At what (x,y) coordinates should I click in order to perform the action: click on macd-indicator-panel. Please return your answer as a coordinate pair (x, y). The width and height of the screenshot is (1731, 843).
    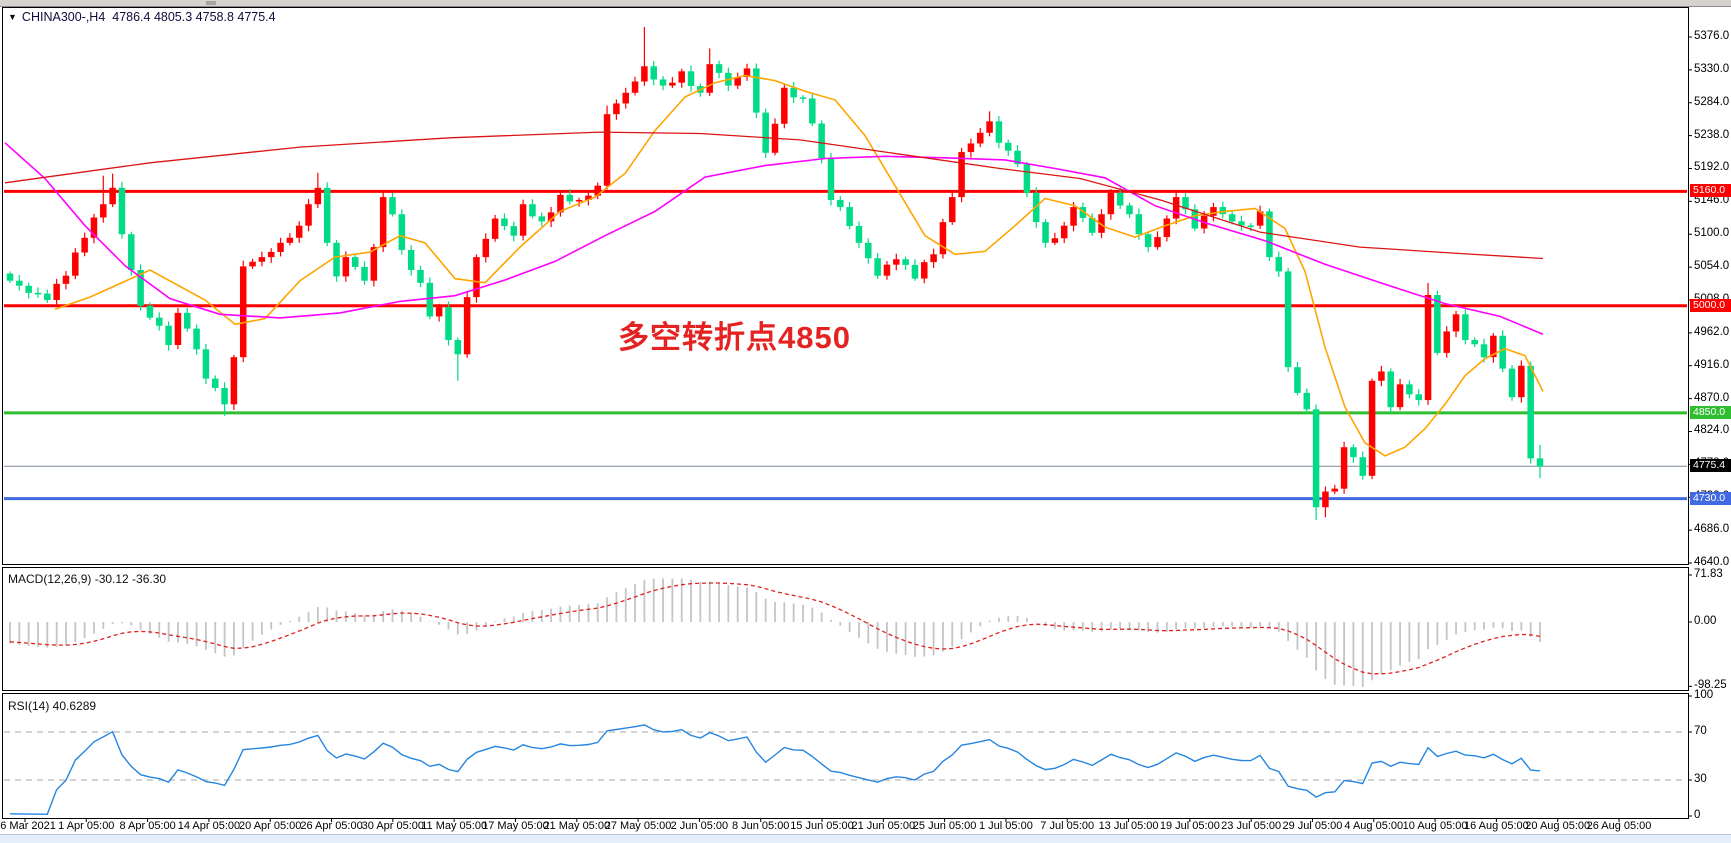
    Looking at the image, I should click on (845, 629).